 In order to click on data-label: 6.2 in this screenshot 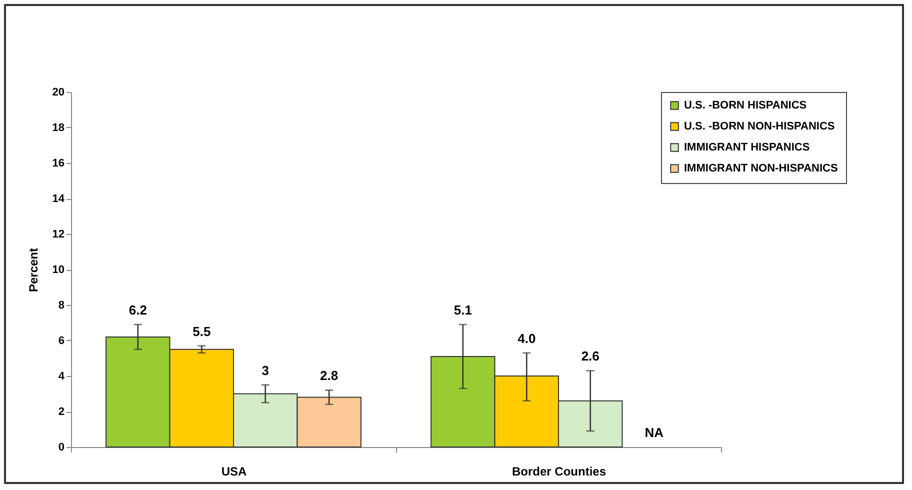, I will do `click(137, 310)`.